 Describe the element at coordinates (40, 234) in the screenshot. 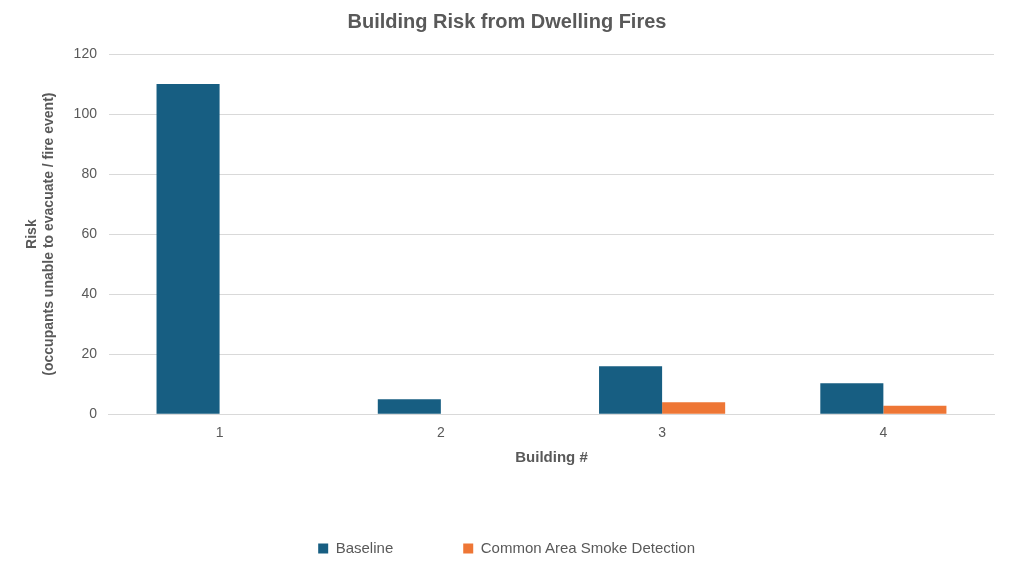

I see `y-axis-title: Risk (occupants unable to evacuate / fire event)` at that location.